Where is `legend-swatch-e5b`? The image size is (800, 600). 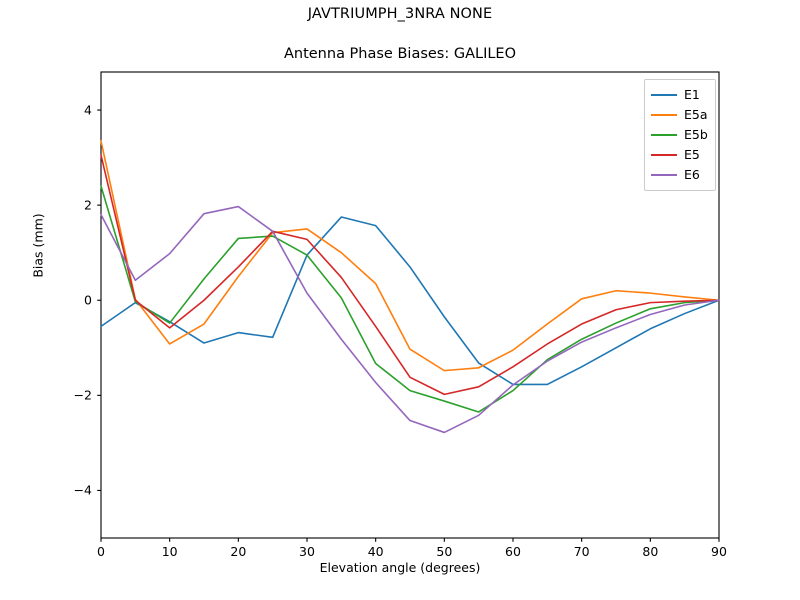 legend-swatch-e5b is located at coordinates (664, 135).